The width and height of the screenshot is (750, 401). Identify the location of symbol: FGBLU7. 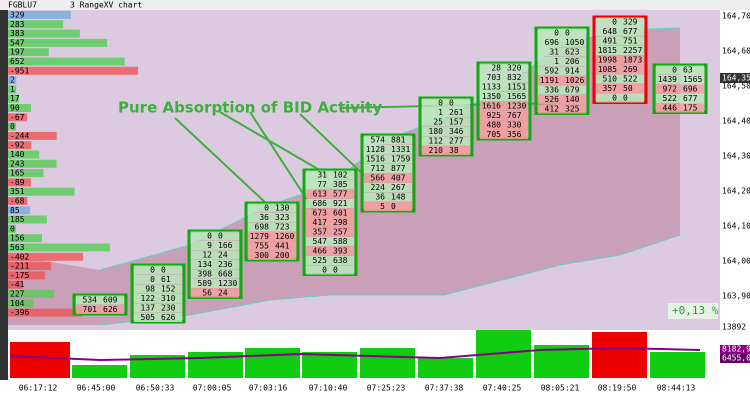
(22, 5).